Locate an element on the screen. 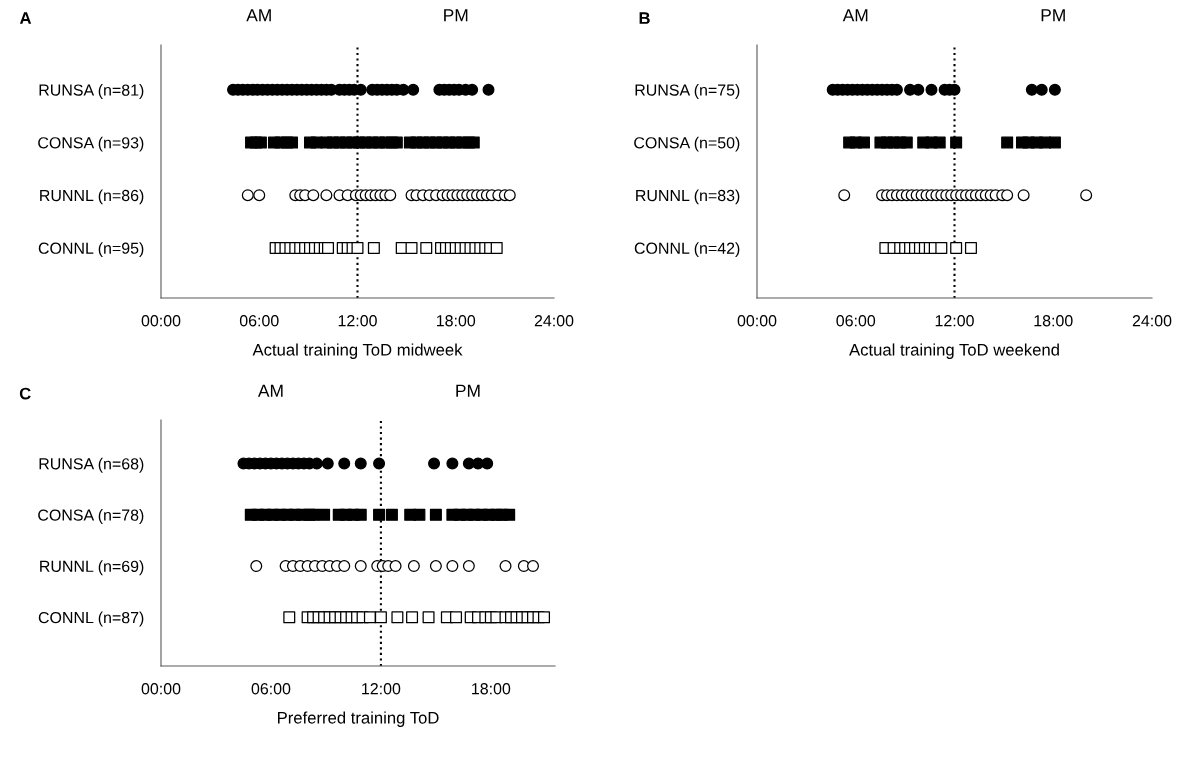  y-tick-label: RUNNL (n=86) is located at coordinates (92, 197).